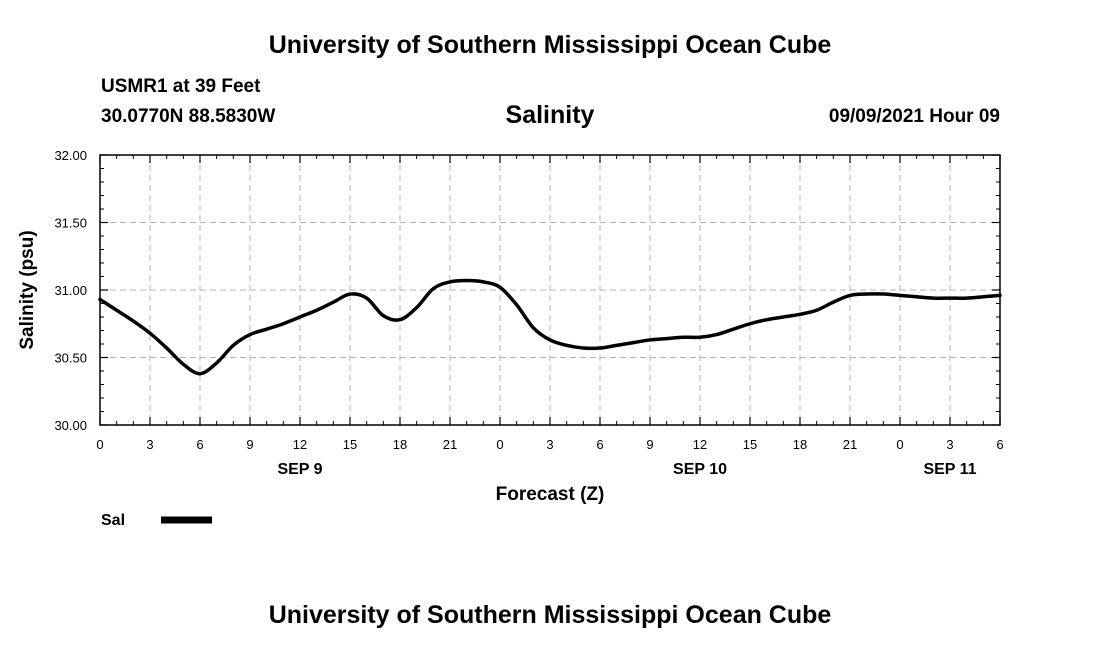 The height and width of the screenshot is (650, 1100). I want to click on day-labels: SEP 9 SEP 10 SEP 11, so click(626, 469).